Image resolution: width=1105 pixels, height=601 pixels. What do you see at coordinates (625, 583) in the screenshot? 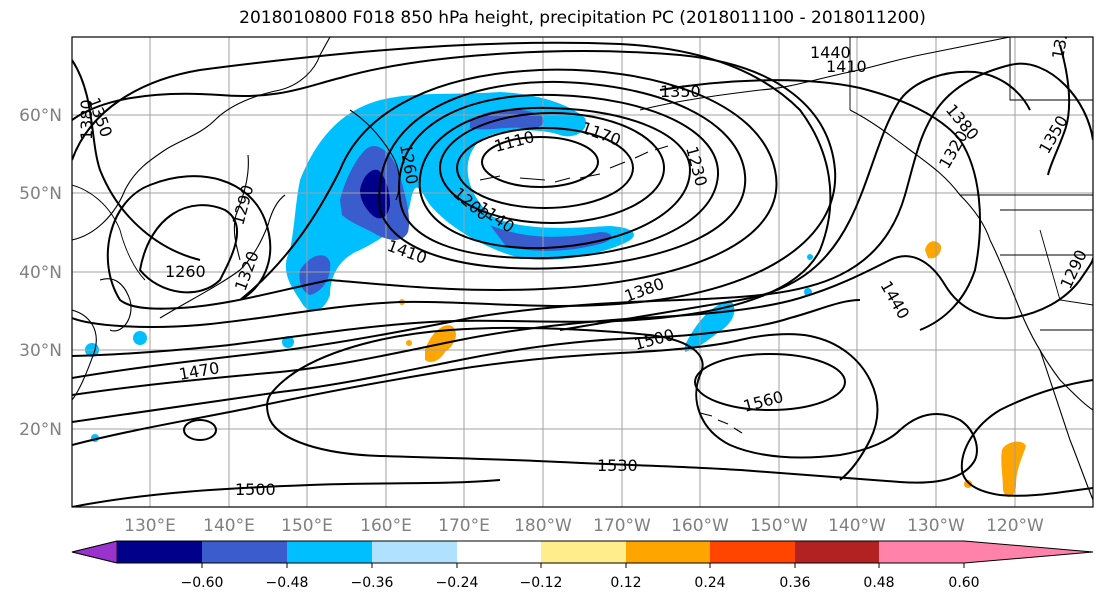
I see `colorbar-tick-label: 0.12` at bounding box center [625, 583].